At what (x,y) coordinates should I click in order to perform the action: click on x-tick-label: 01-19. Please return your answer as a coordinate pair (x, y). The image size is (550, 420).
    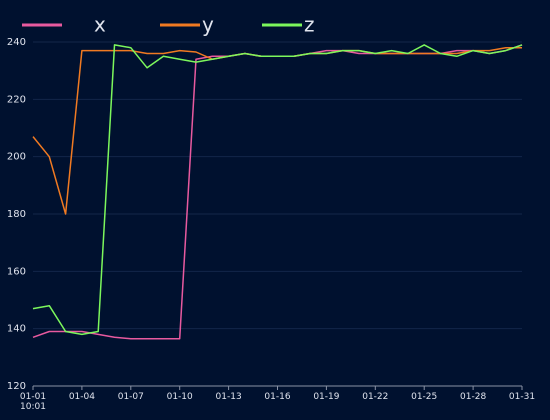
    Looking at the image, I should click on (326, 397).